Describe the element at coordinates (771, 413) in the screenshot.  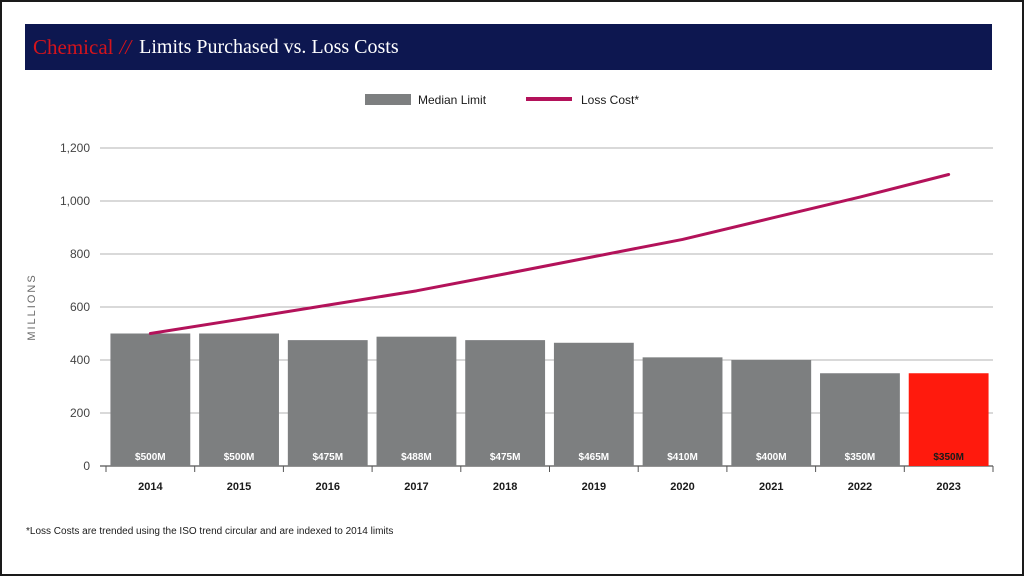
I see `bar-2021` at that location.